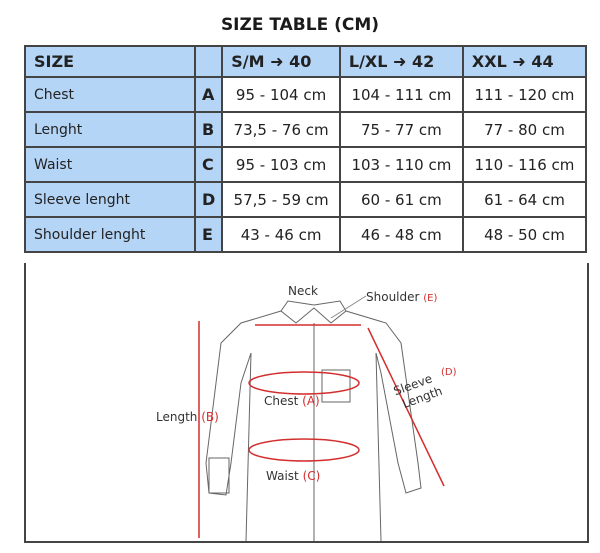 This screenshot has width=600, height=553. I want to click on row-label: Shoulder lenght, so click(110, 234).